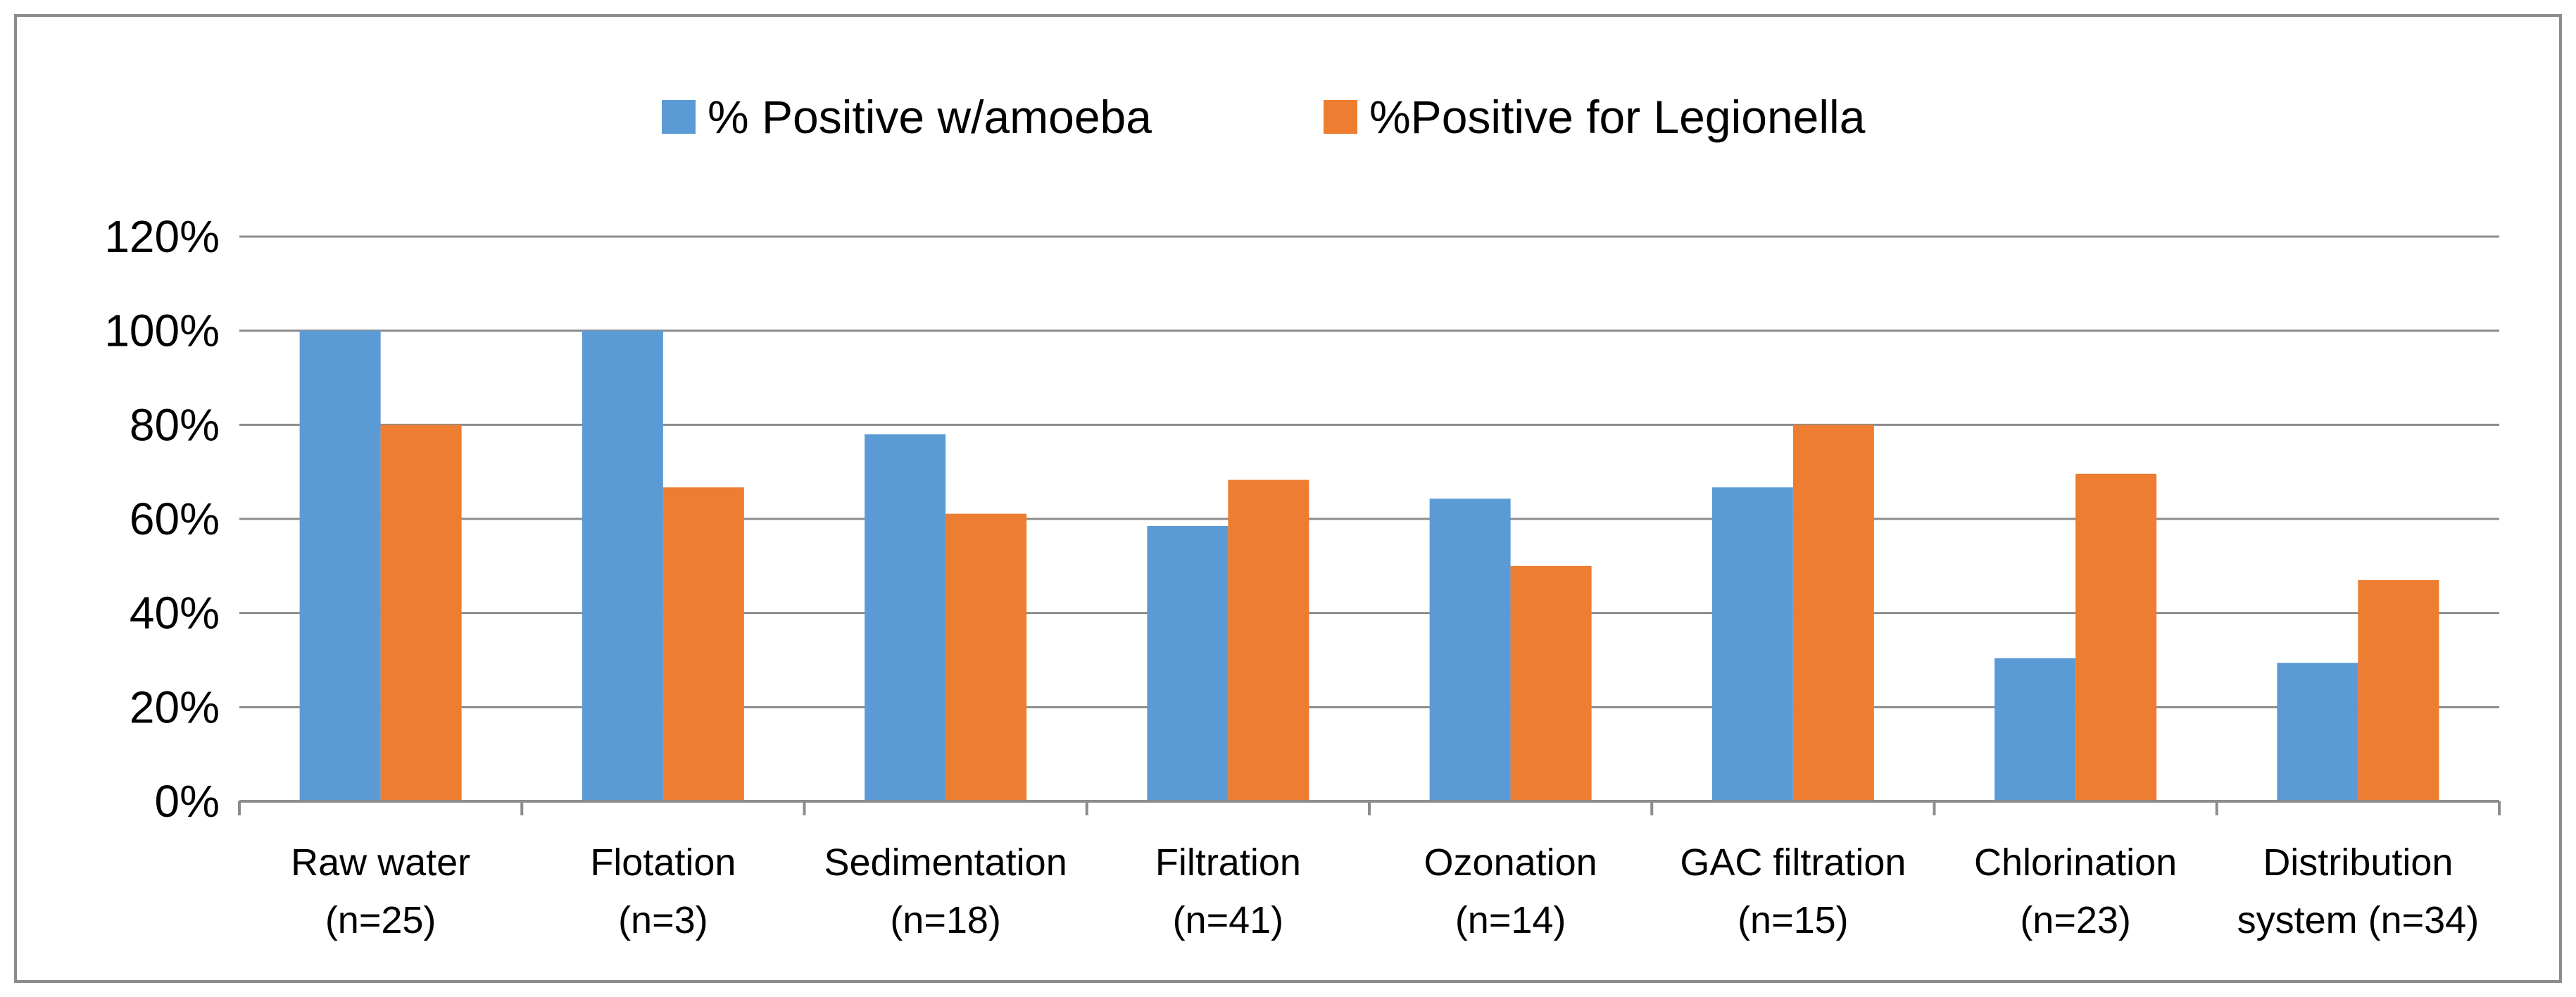  I want to click on y-tick-label: 0%, so click(187, 802).